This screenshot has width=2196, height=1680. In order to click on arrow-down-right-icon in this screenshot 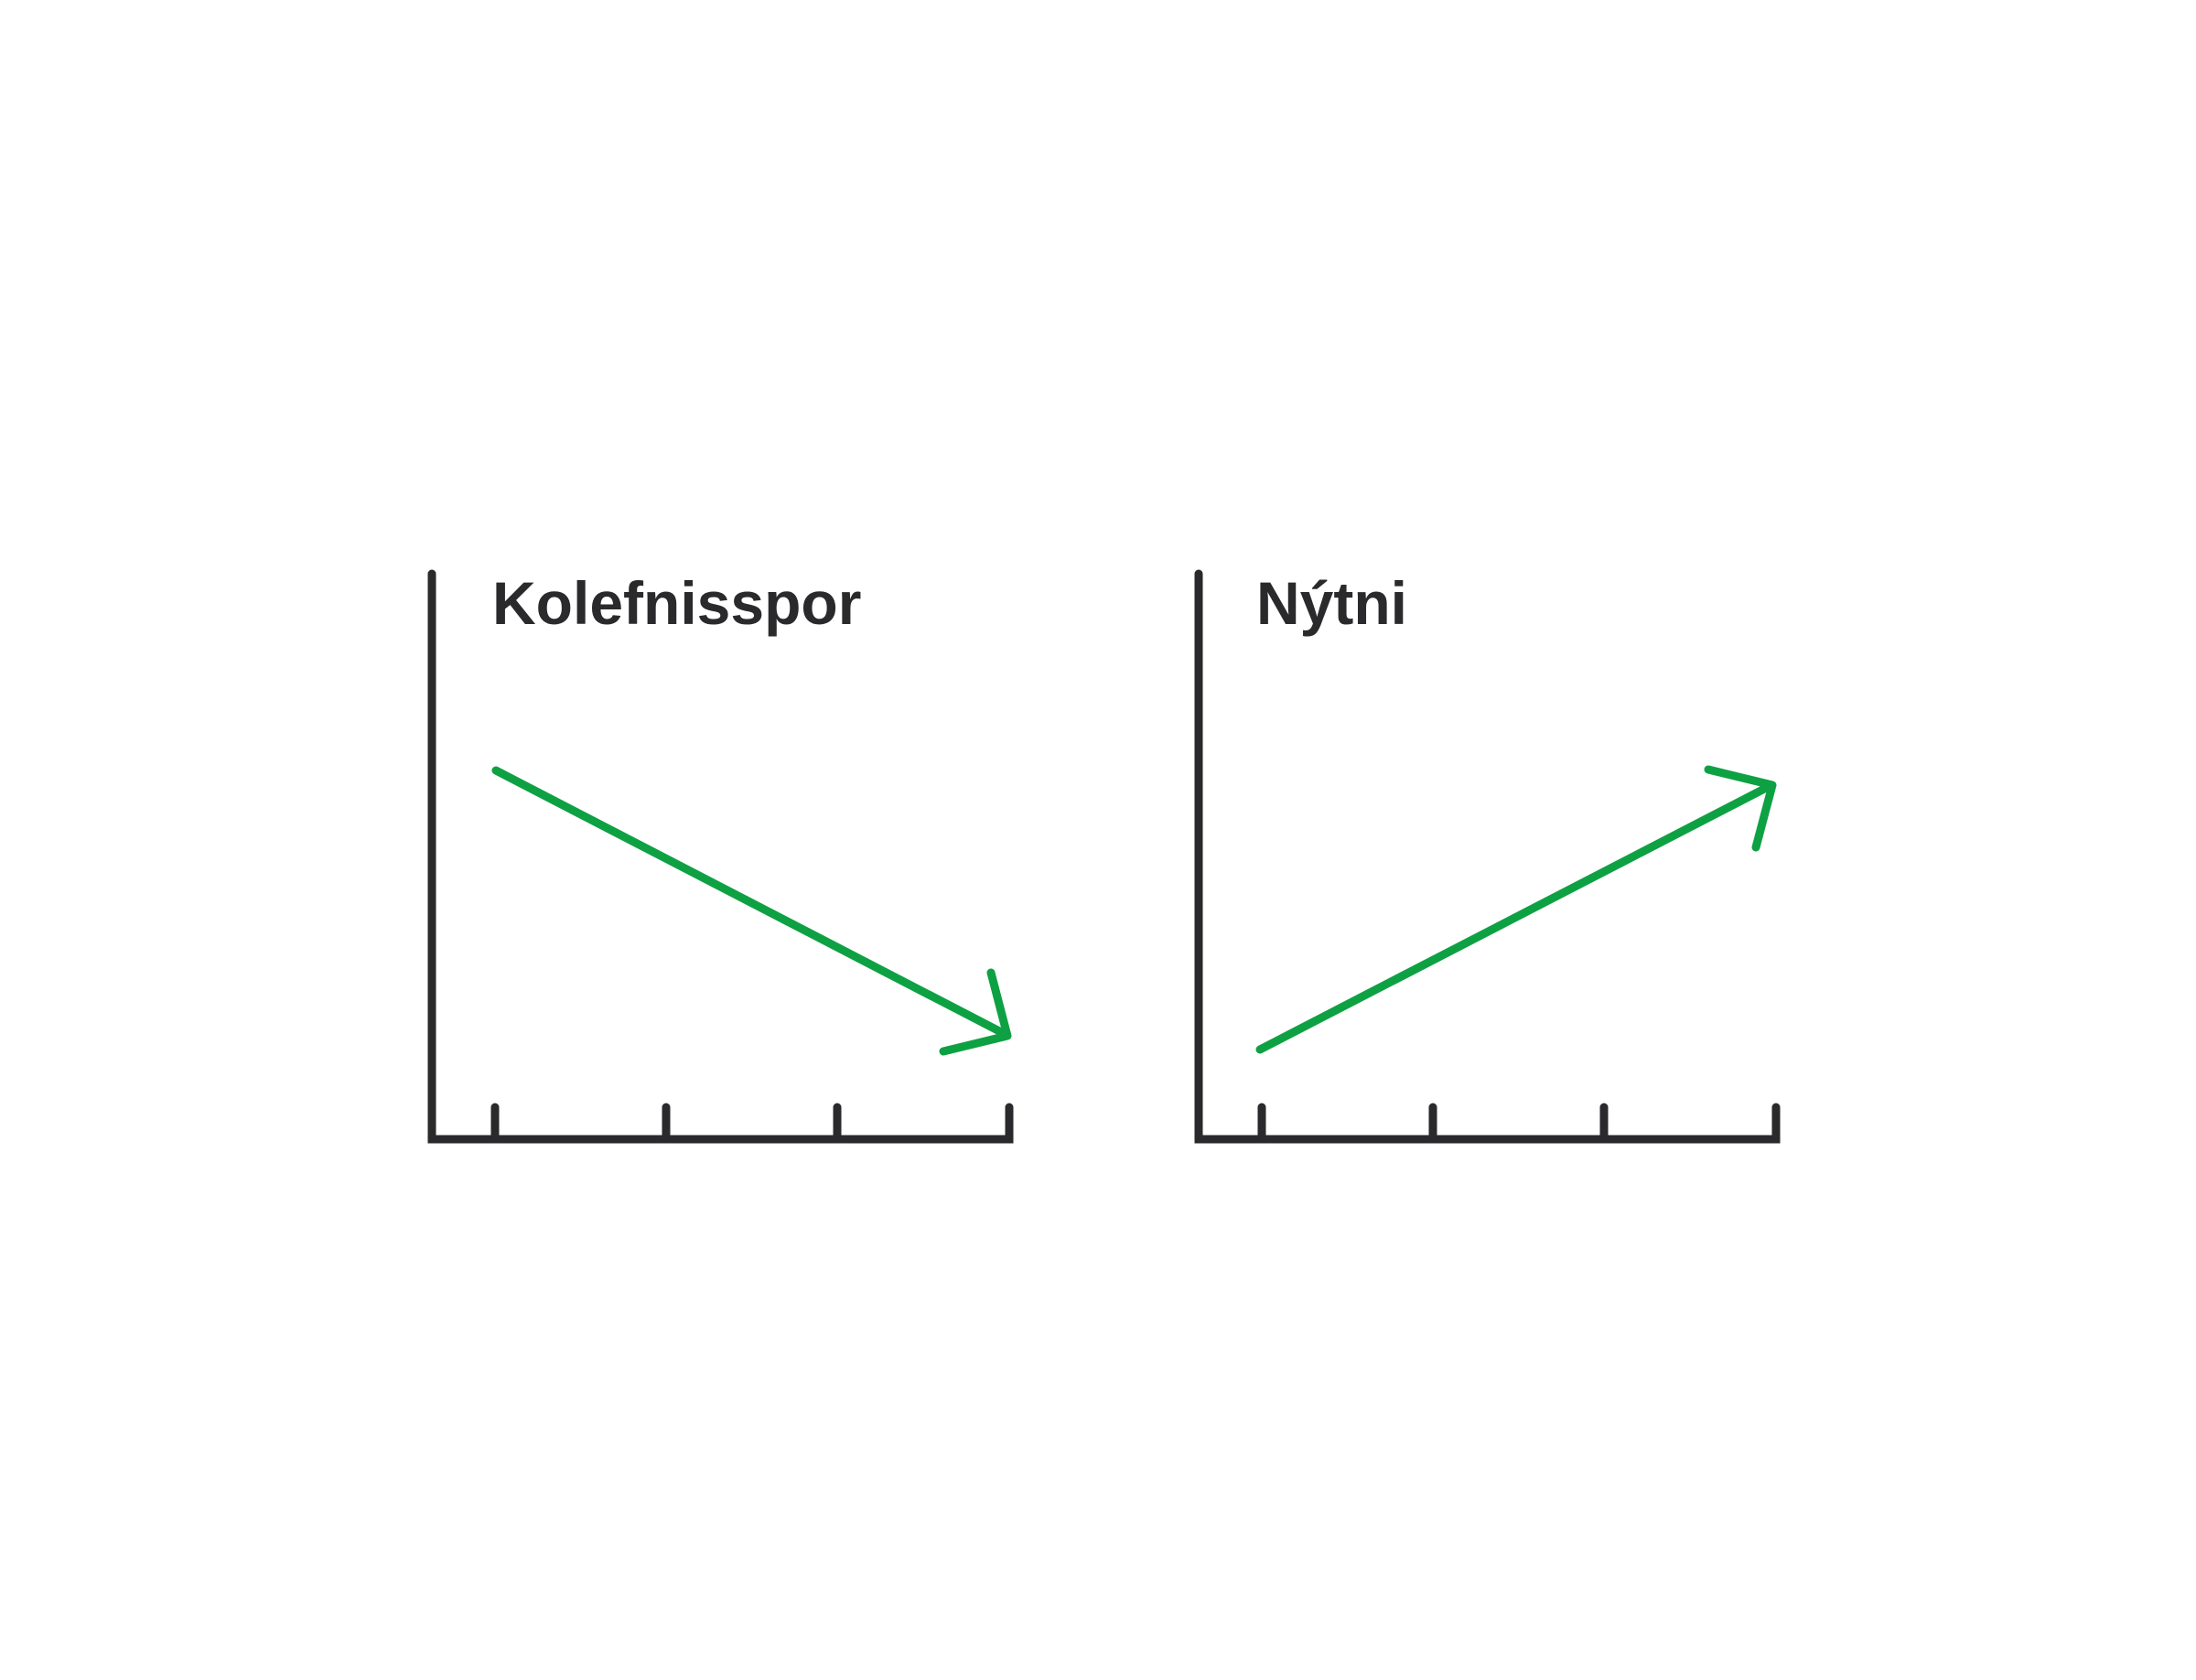, I will do `click(752, 911)`.